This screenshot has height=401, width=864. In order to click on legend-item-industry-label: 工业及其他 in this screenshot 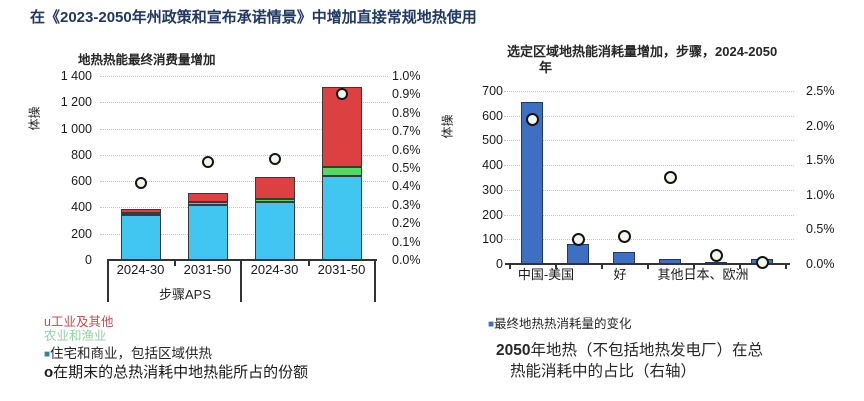, I will do `click(82, 322)`.